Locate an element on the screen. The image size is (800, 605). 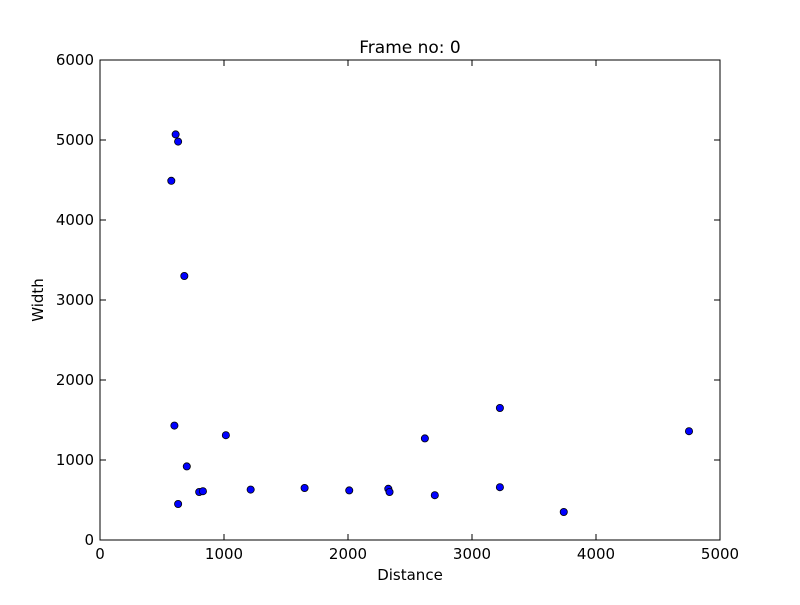
y-tick-label: 4000 is located at coordinates (75, 220).